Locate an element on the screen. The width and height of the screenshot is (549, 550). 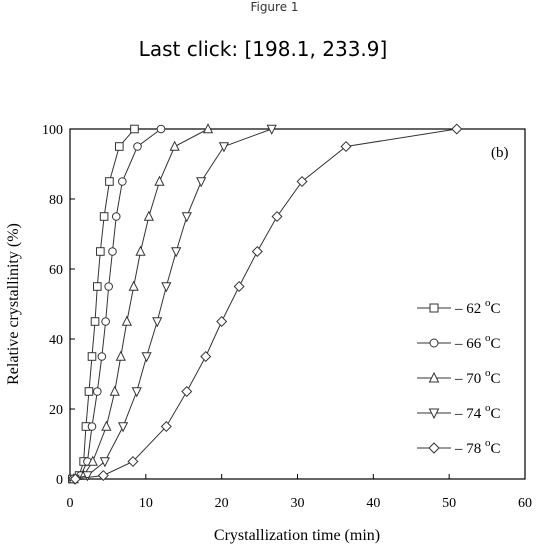
legend: – 62 oC – 66 oC – 70 oC – 74 oC – 78 oC is located at coordinates (459, 377).